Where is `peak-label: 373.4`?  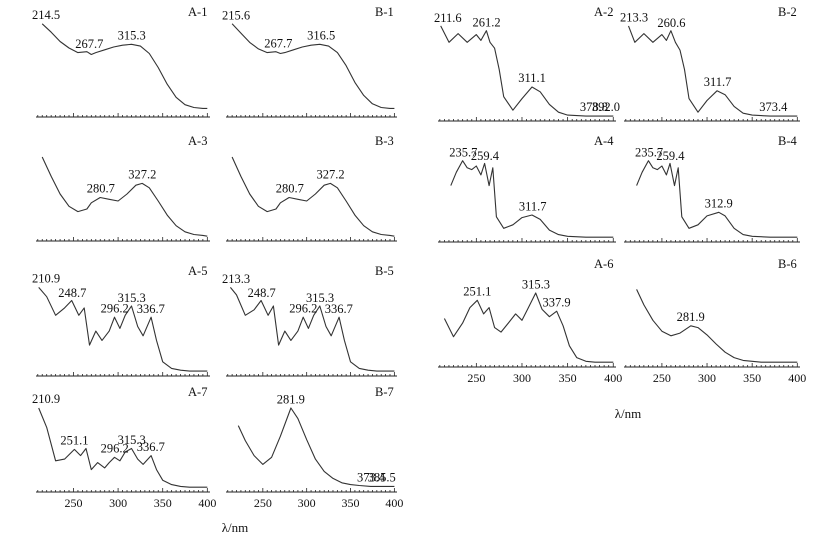
peak-label: 373.4 is located at coordinates (773, 107).